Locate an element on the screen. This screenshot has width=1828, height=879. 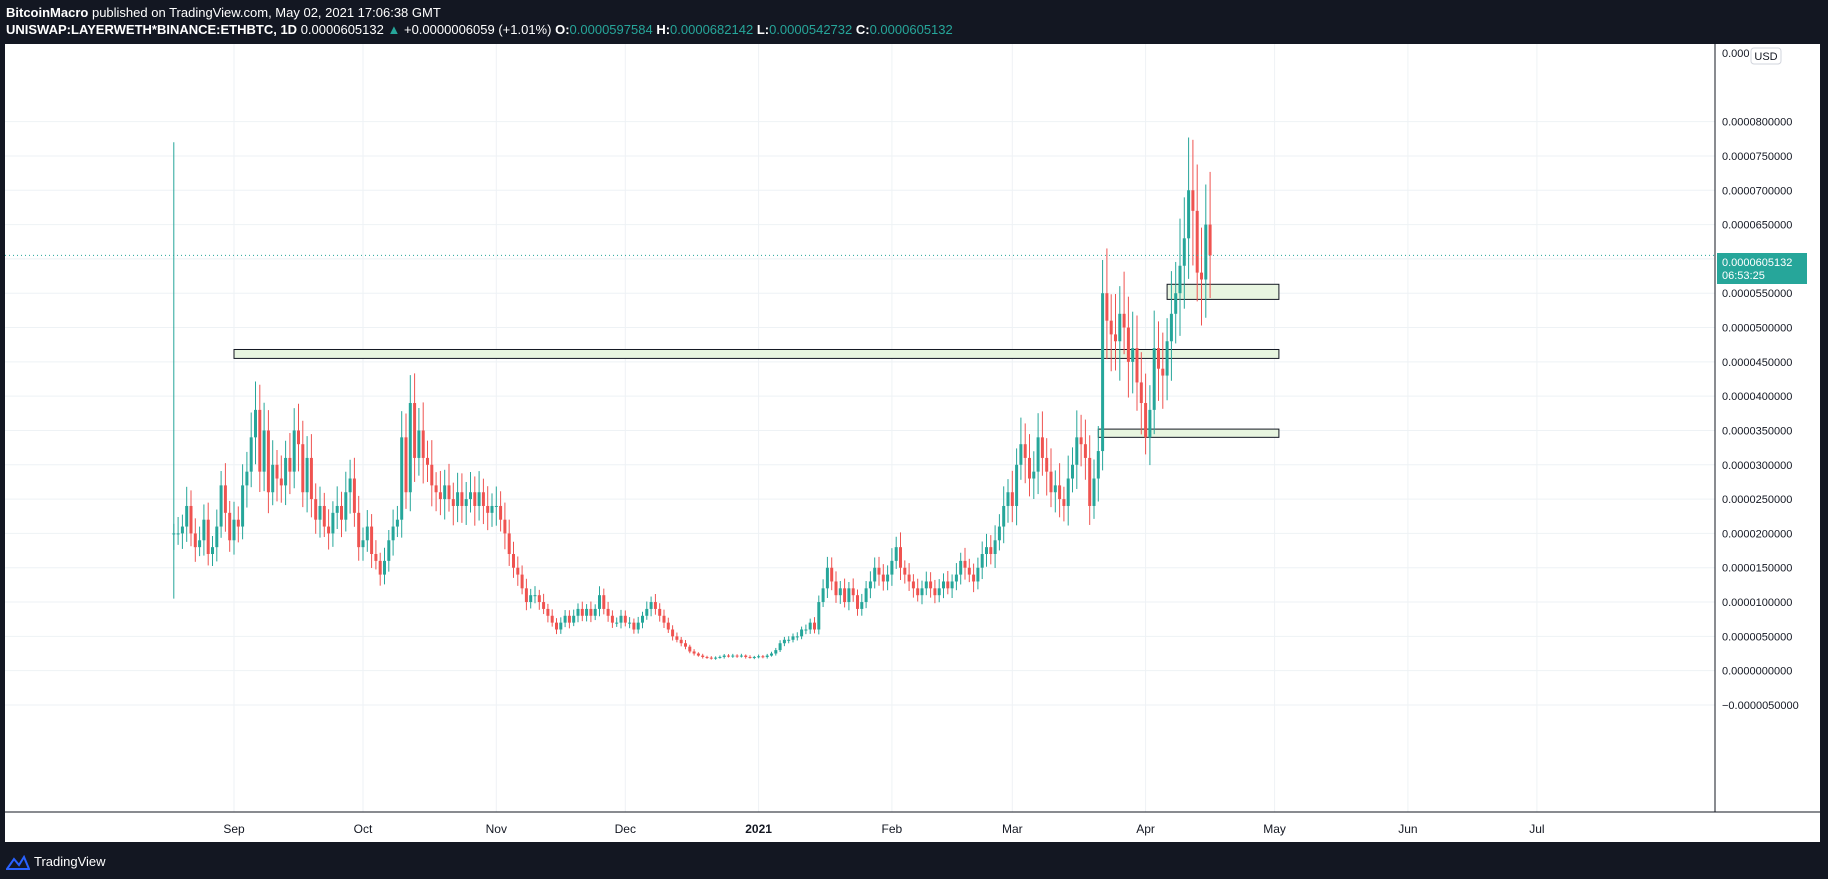
price-tick-label: 0.000 is located at coordinates (1736, 54).